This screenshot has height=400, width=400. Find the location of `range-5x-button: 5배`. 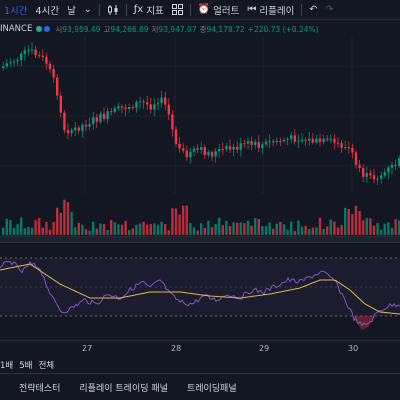

range-5x-button: 5배 is located at coordinates (26, 365).